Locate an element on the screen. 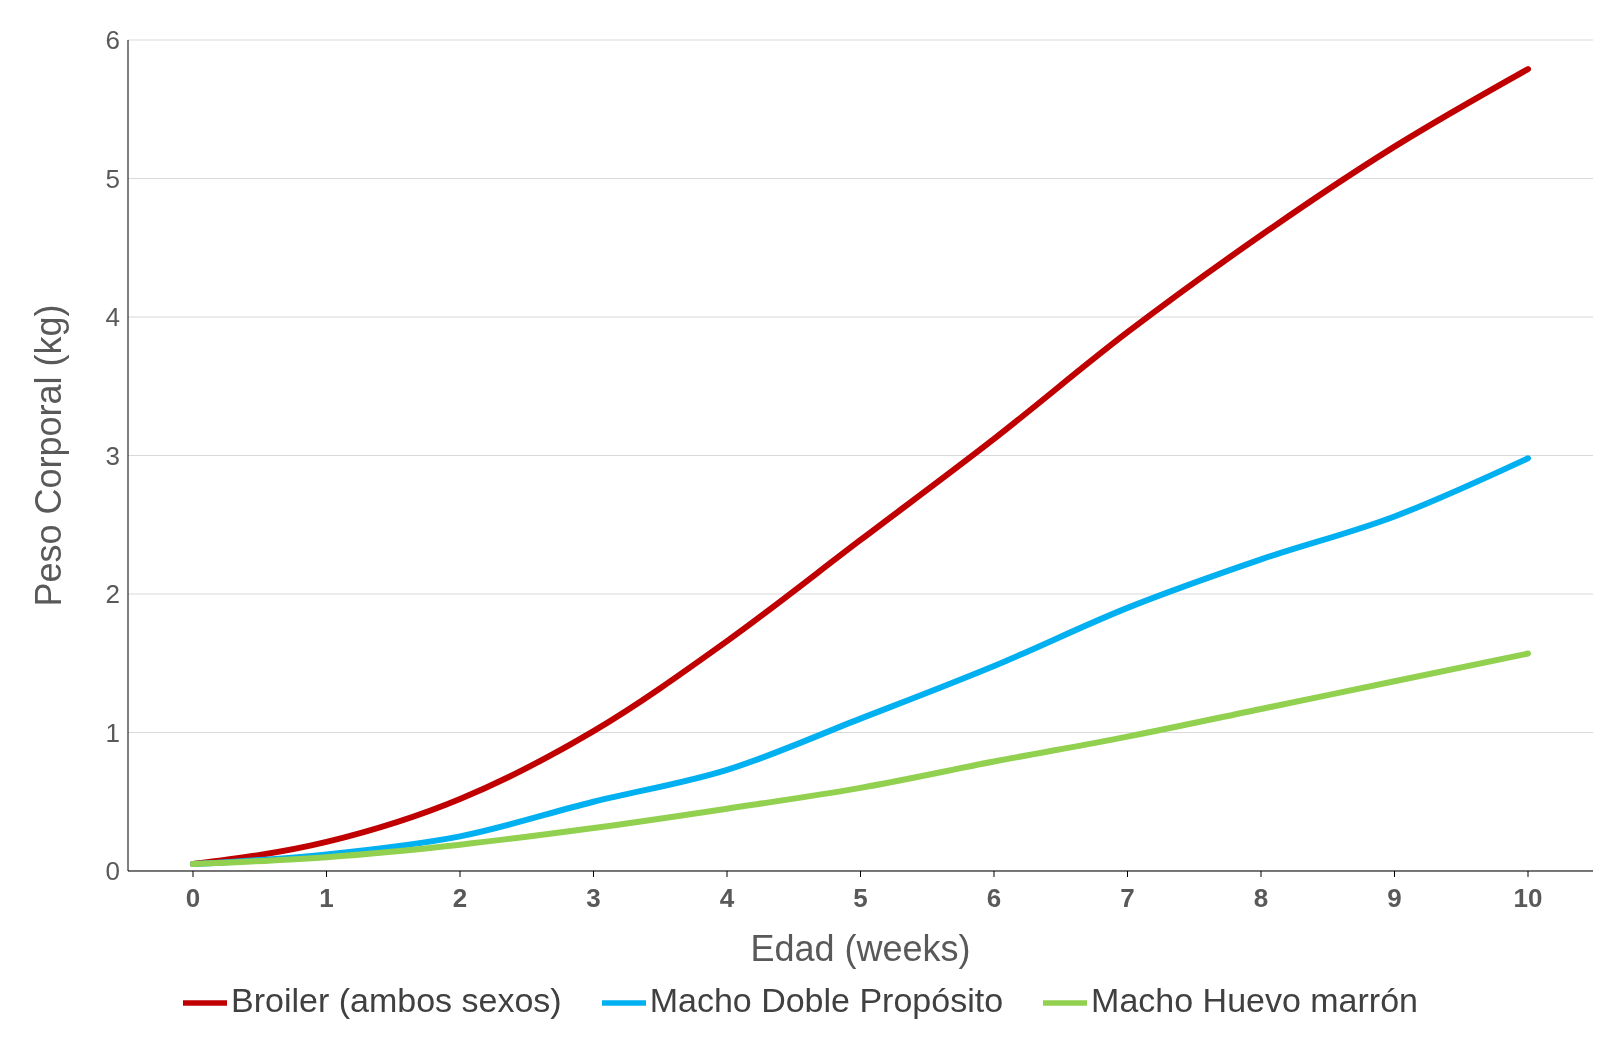 The height and width of the screenshot is (1053, 1611). y-tick-label: 2 is located at coordinates (112, 594).